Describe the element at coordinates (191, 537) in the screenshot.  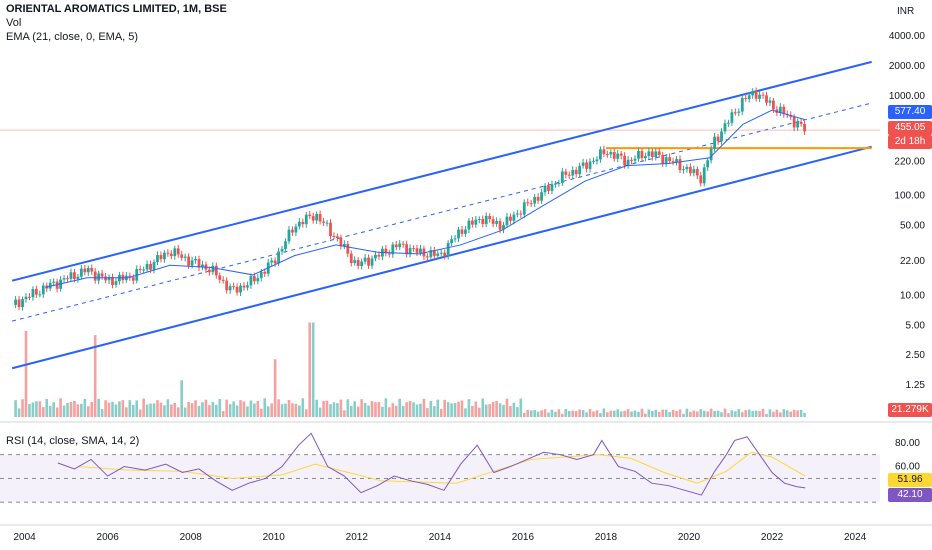
I see `time-tick-label: 2008` at that location.